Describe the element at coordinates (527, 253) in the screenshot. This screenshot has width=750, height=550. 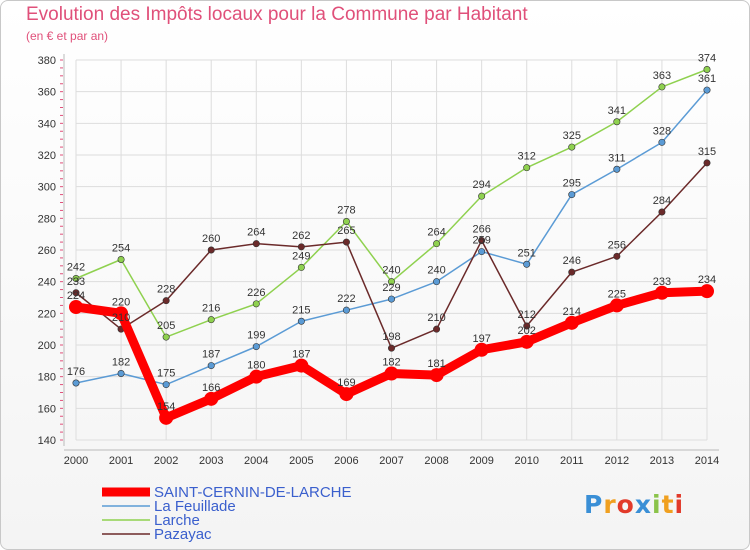
I see `data-label: 251` at that location.